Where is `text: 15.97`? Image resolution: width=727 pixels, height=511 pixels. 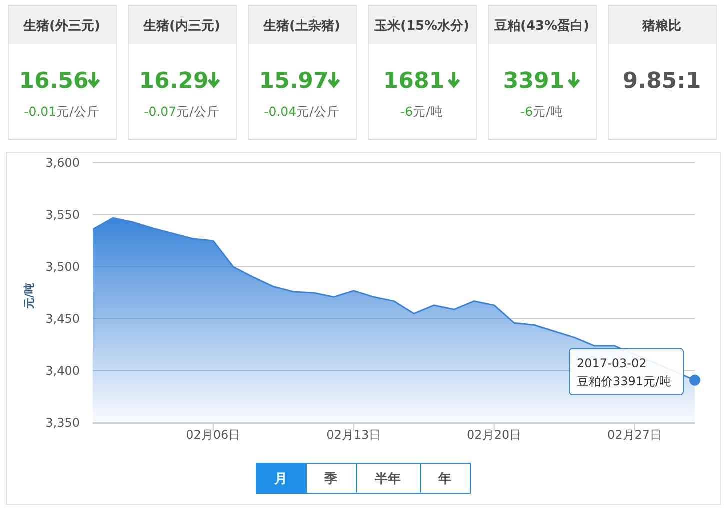 text: 15.97 is located at coordinates (294, 81).